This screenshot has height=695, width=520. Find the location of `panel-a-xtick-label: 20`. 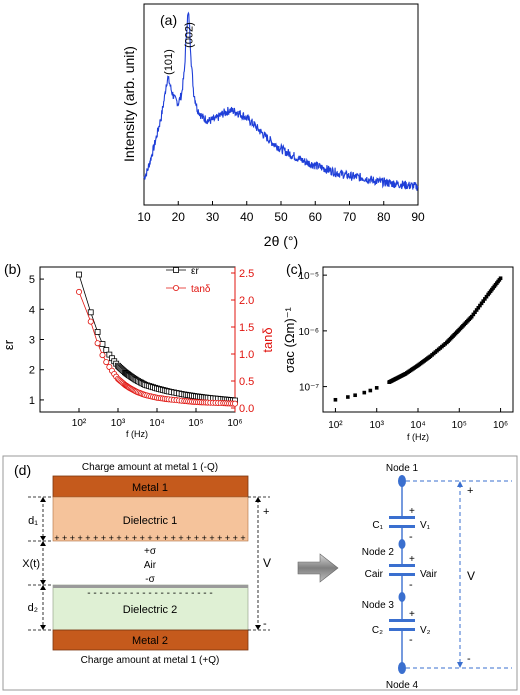

panel-a-xtick-label: 20 is located at coordinates (179, 217).